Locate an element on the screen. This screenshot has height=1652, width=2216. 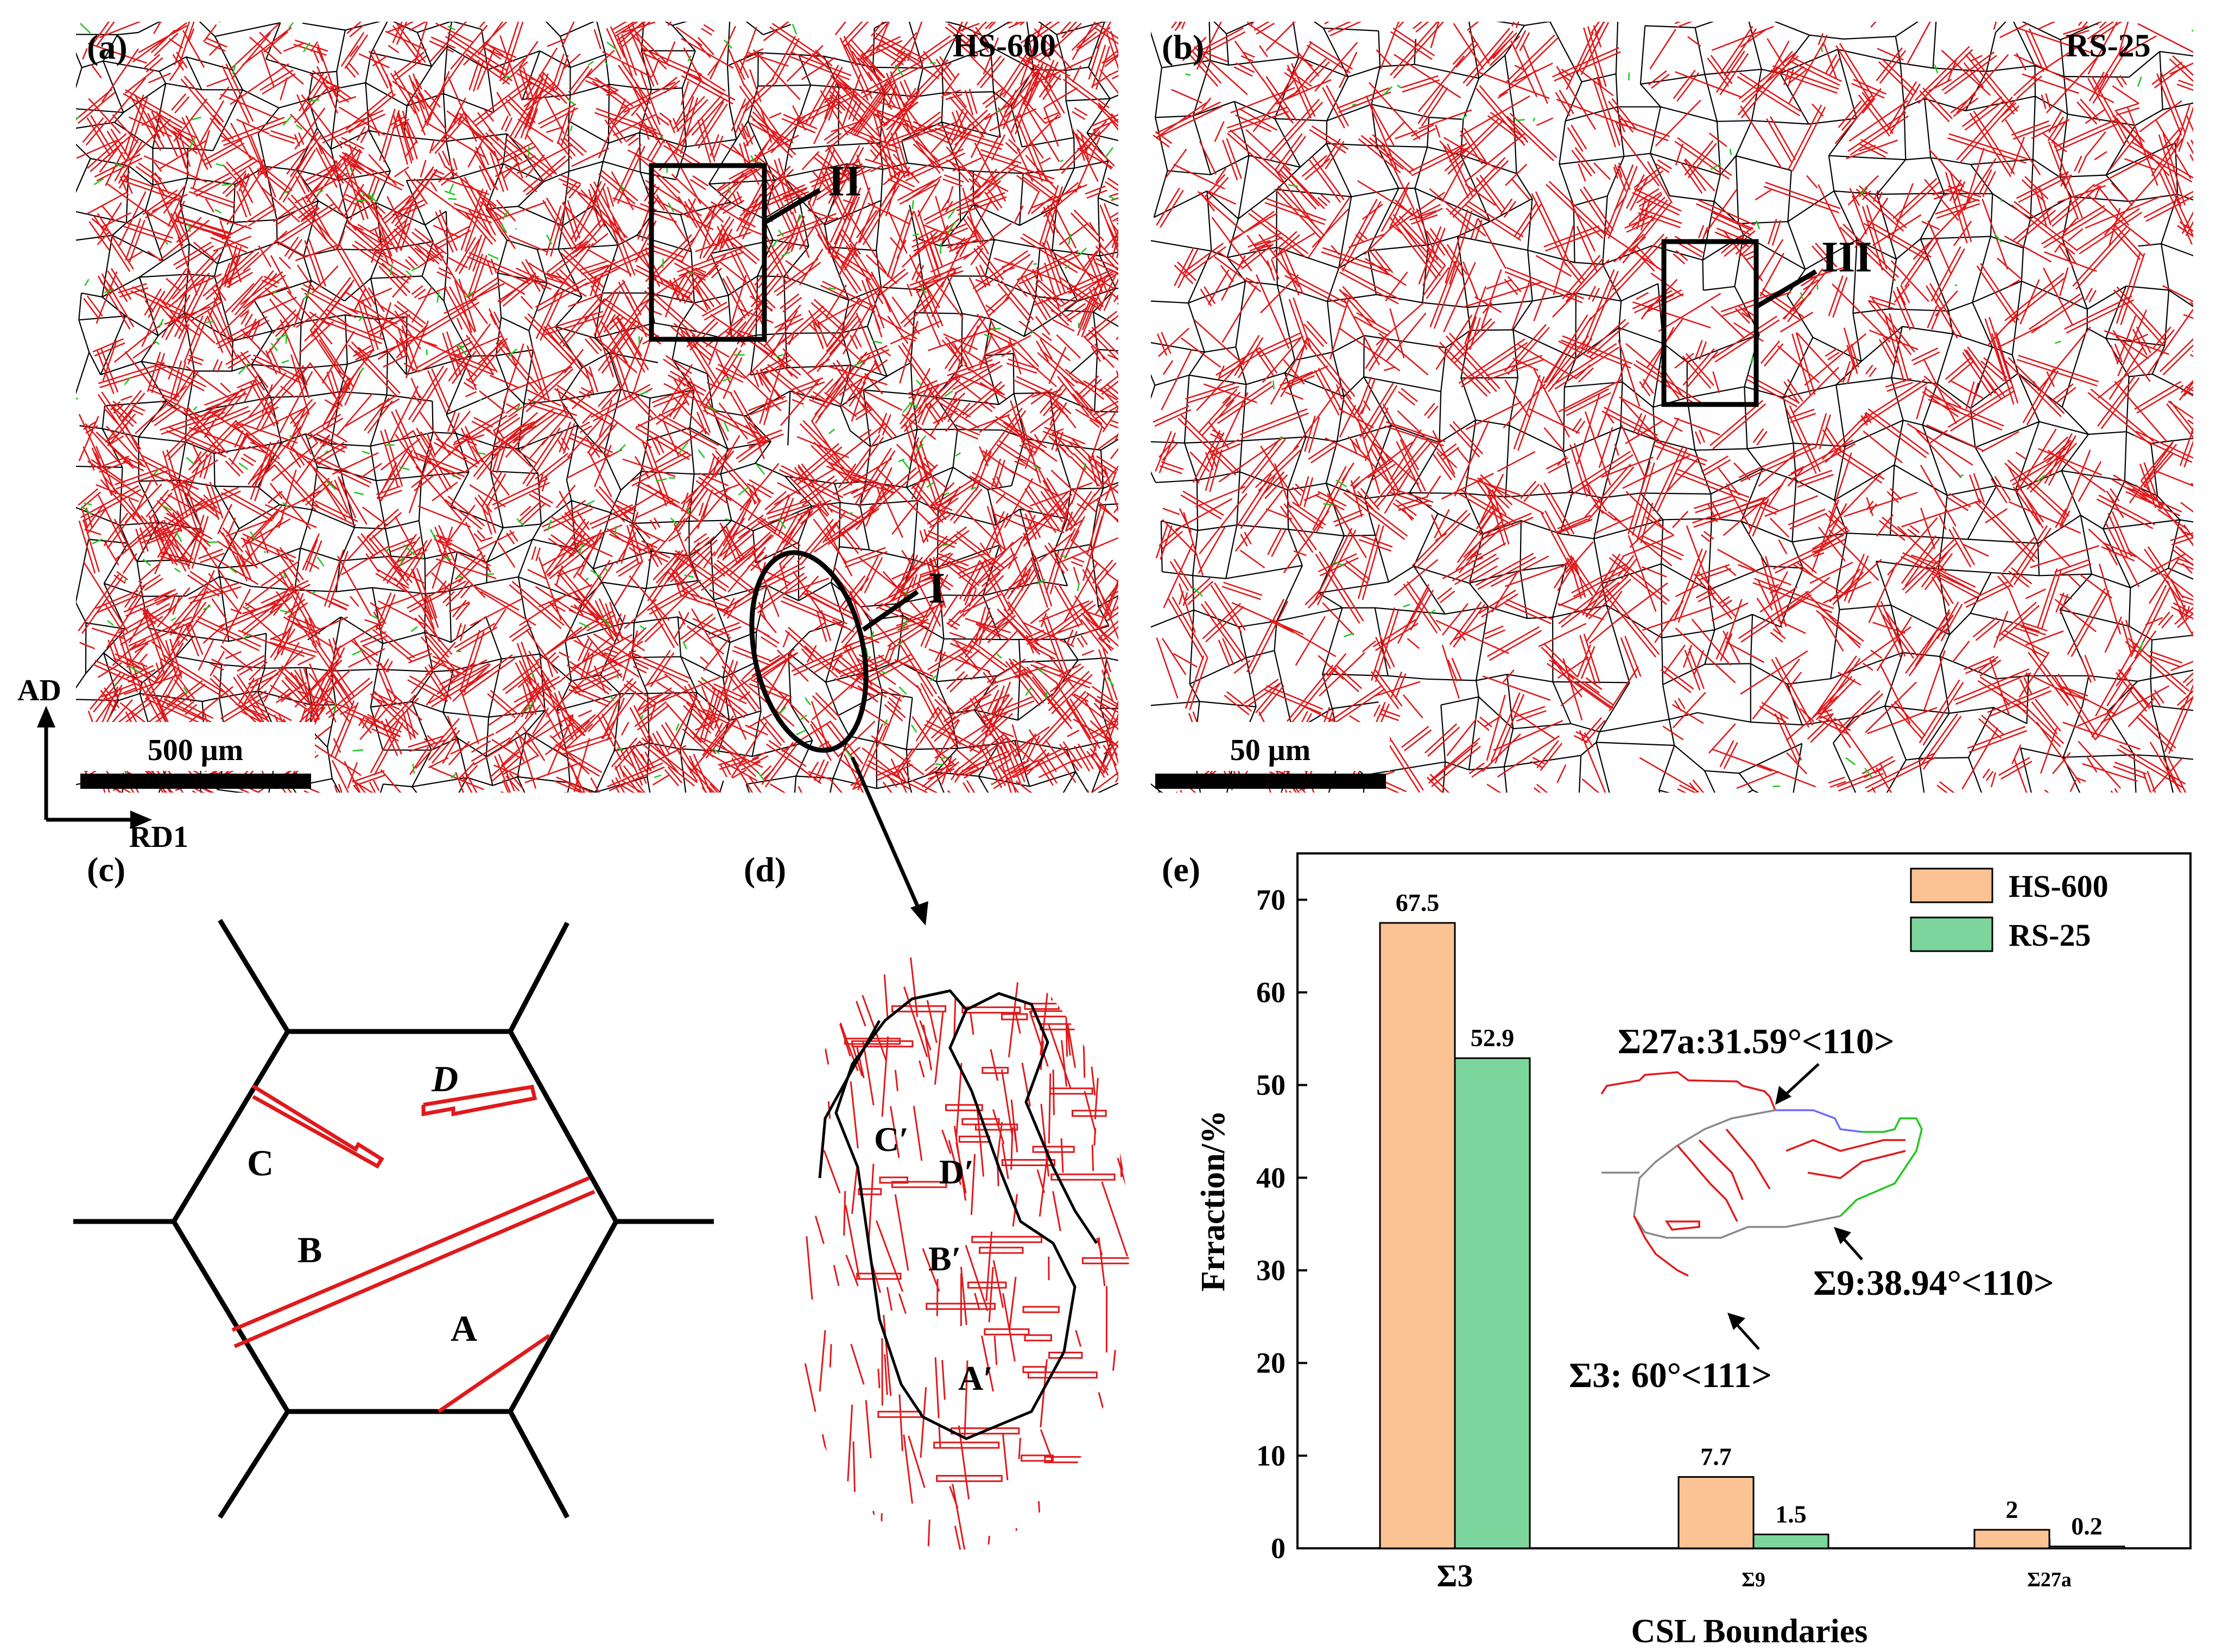
scale-label-b: 50 μm is located at coordinates (1270, 750).